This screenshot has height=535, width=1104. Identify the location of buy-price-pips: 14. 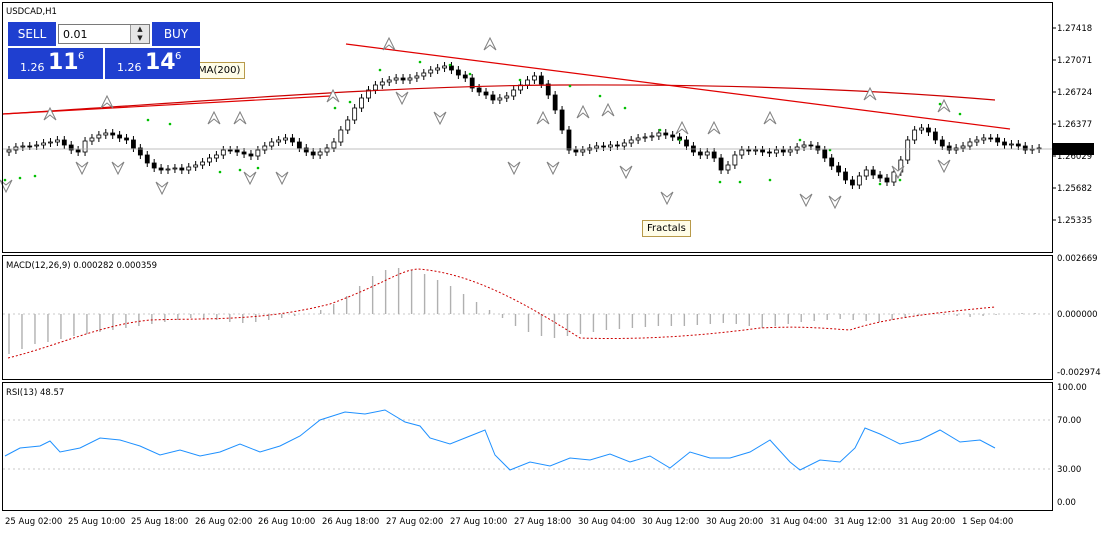
(160, 62).